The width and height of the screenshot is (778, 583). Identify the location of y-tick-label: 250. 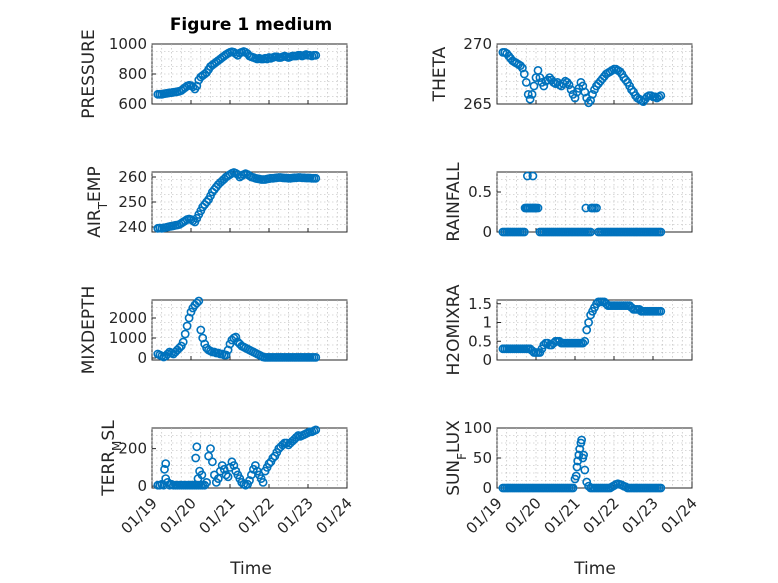
(132, 202).